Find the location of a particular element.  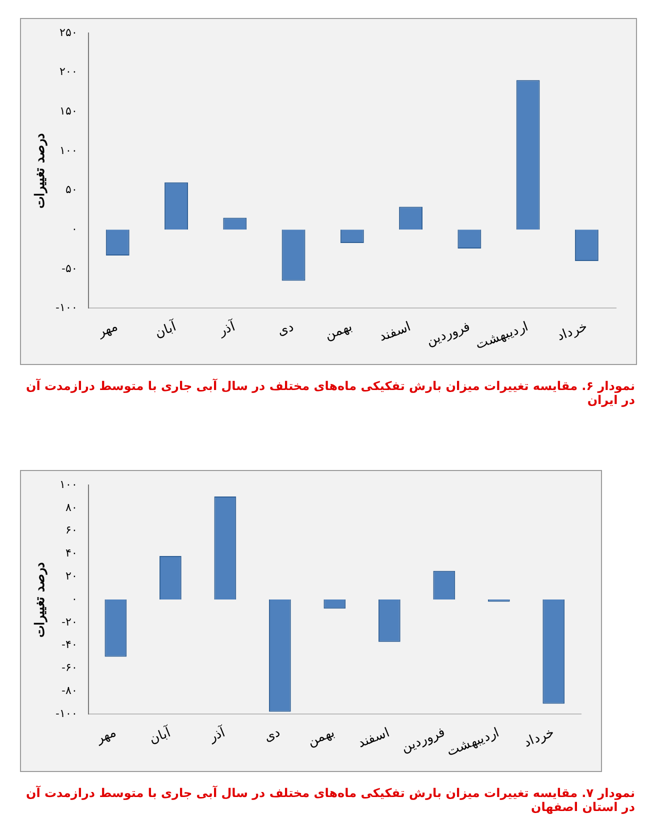

y-tick-label: ۲۵۰ is located at coordinates (68, 32).